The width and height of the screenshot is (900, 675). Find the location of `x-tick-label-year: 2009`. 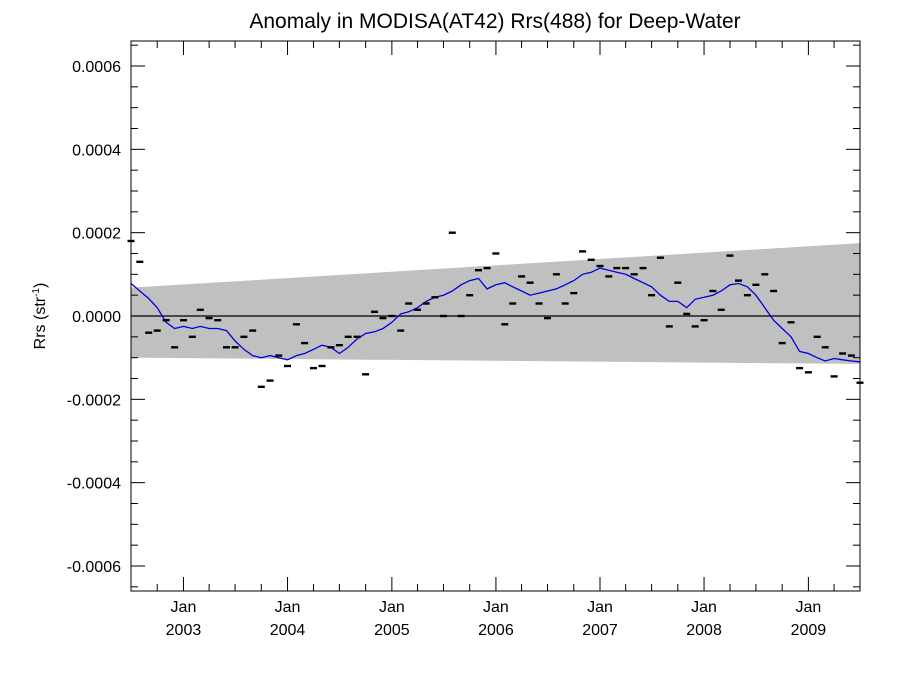

x-tick-label-year: 2009 is located at coordinates (809, 630).